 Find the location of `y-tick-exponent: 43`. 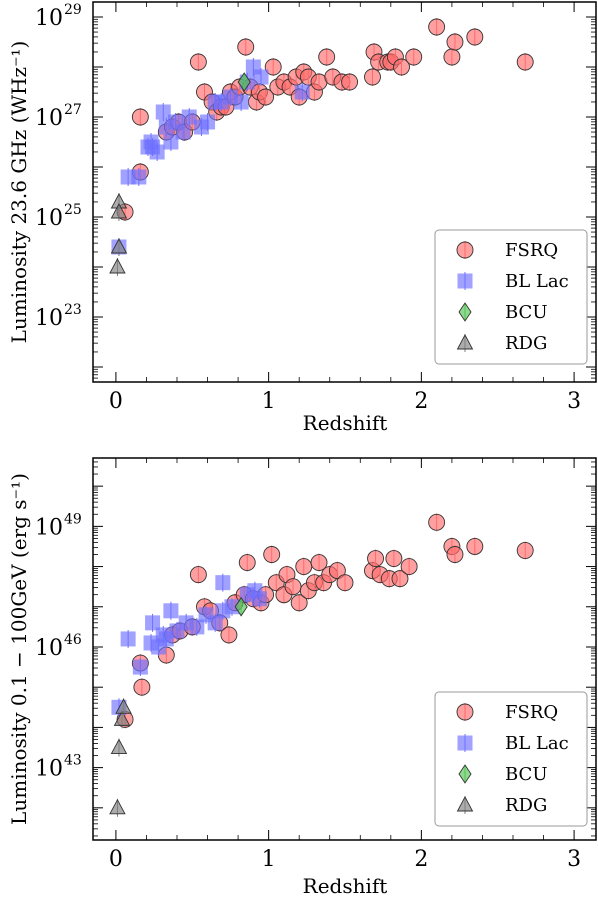

y-tick-exponent: 43 is located at coordinates (73, 761).